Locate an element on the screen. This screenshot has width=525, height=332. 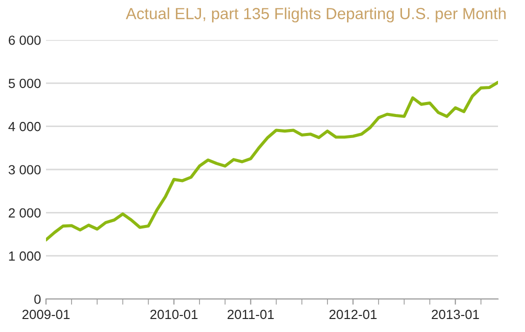
y-tick-label: 4 000 is located at coordinates (24, 127).